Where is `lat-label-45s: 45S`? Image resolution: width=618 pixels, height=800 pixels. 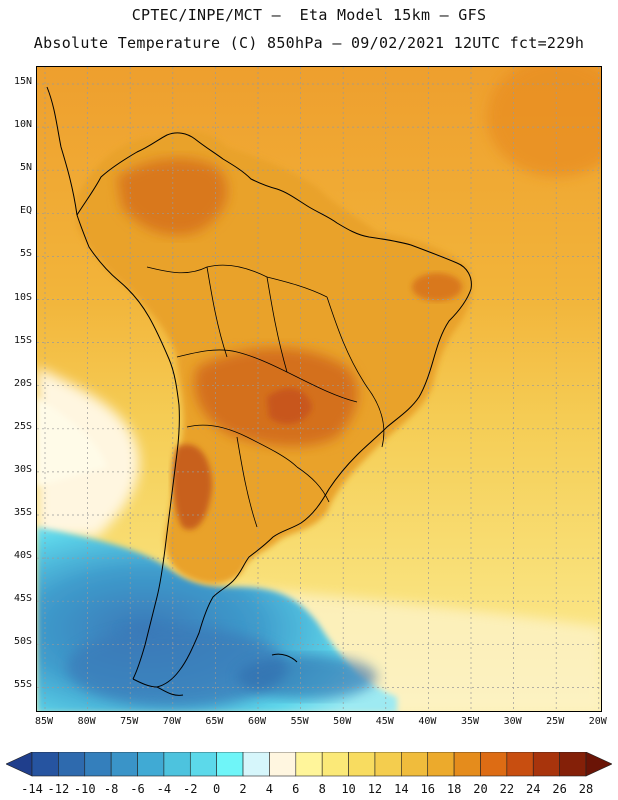
lat-label-45s: 45S is located at coordinates (22, 599).